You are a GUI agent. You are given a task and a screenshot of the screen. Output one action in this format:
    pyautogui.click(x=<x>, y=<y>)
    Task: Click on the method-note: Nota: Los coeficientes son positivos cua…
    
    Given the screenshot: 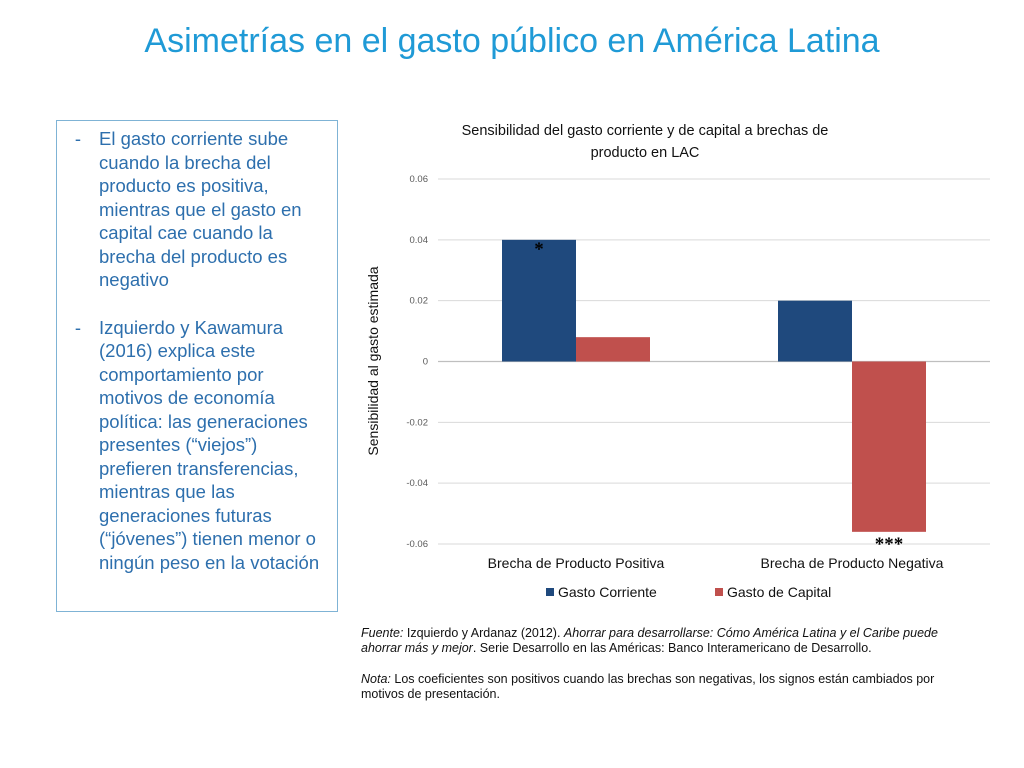 What is the action you would take?
    pyautogui.click(x=666, y=687)
    